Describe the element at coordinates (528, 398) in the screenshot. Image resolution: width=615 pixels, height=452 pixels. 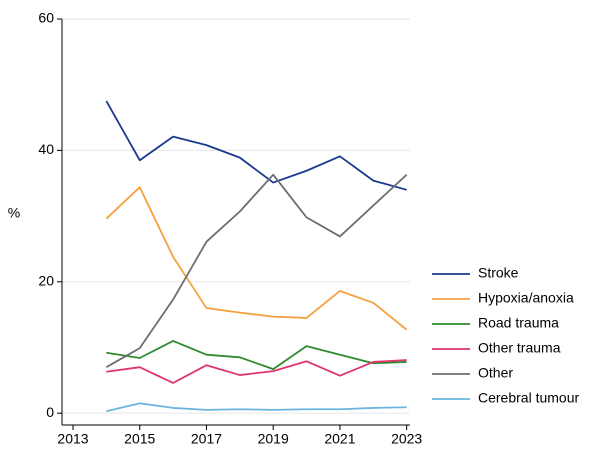
I see `legend-label: Cerebral tumour` at that location.